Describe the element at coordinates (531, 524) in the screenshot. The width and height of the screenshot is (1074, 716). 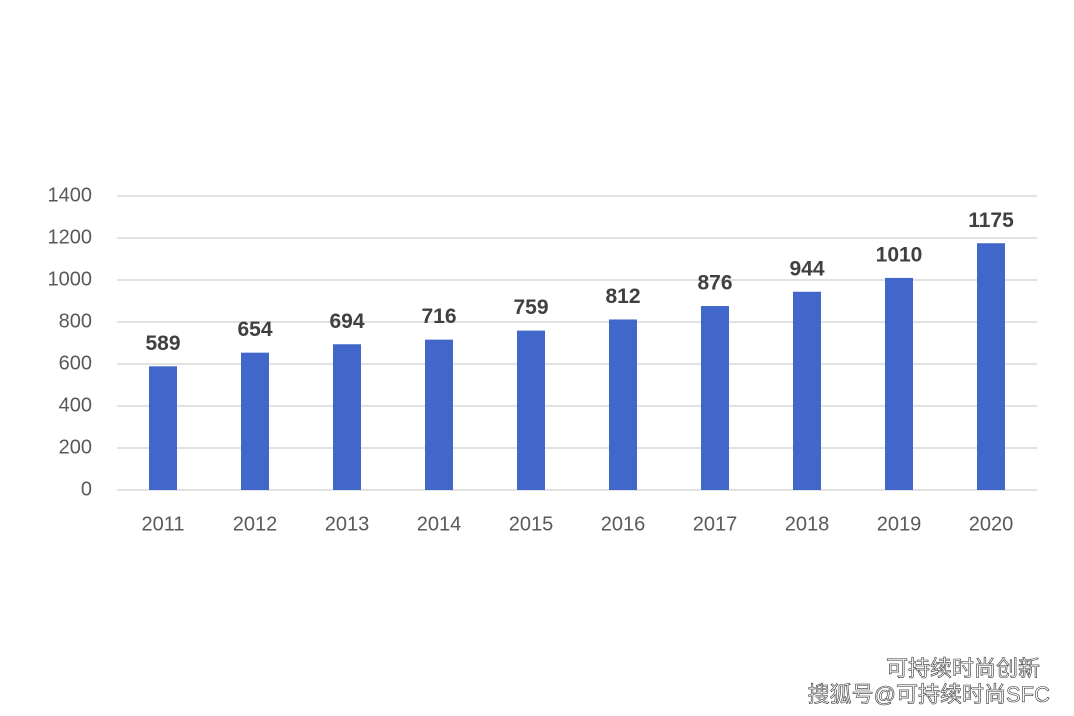
I see `x-tick-label: 2015` at that location.